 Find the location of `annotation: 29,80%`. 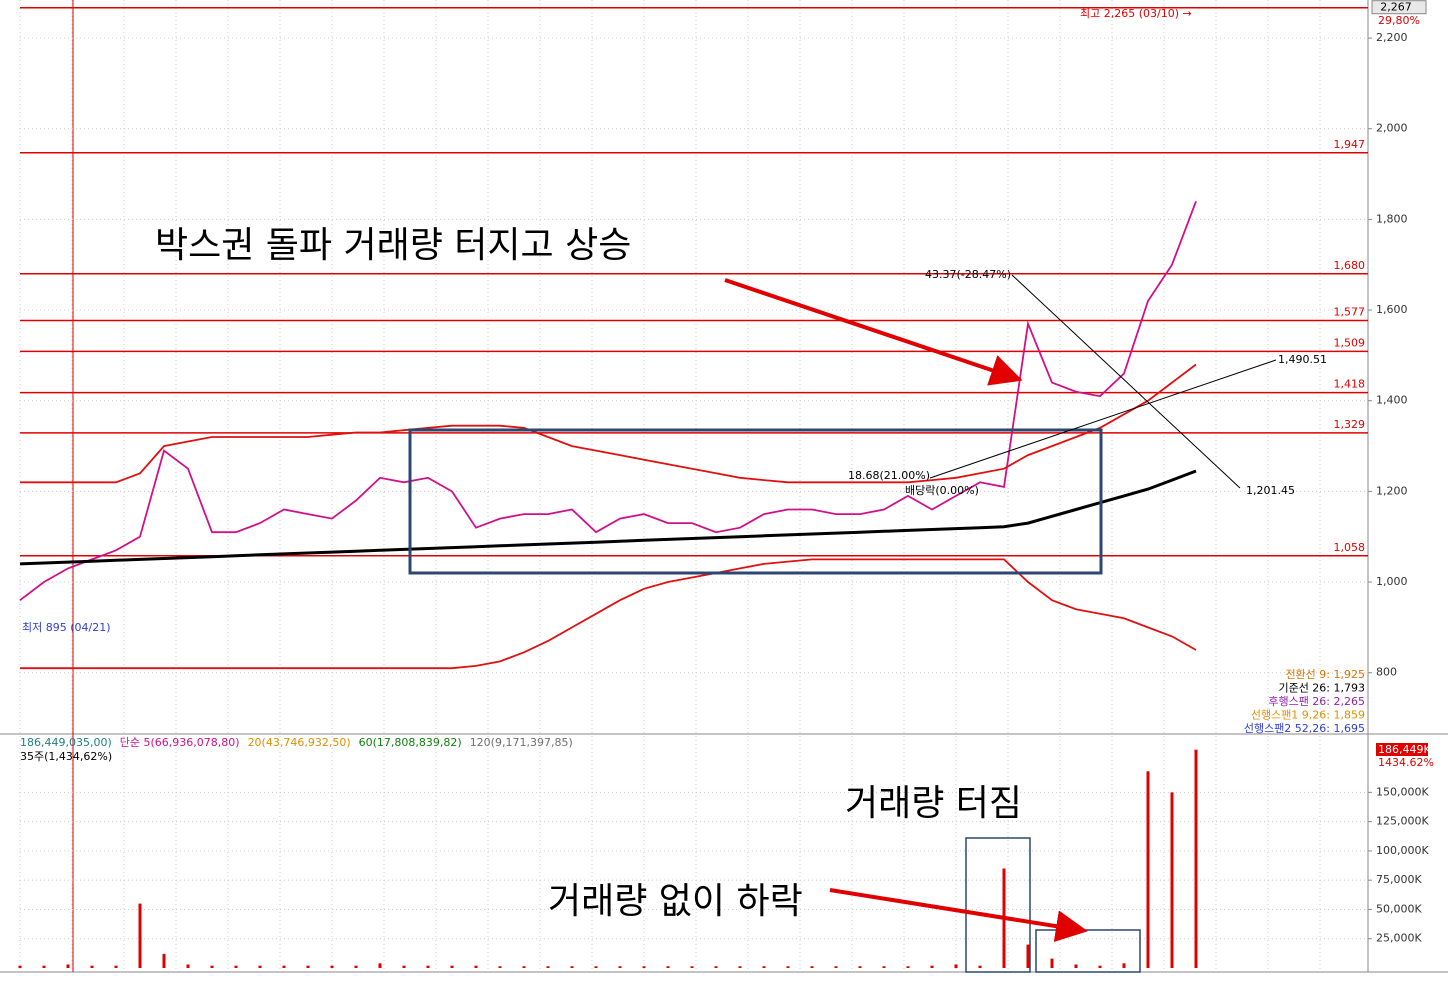

annotation: 29,80% is located at coordinates (1399, 20).